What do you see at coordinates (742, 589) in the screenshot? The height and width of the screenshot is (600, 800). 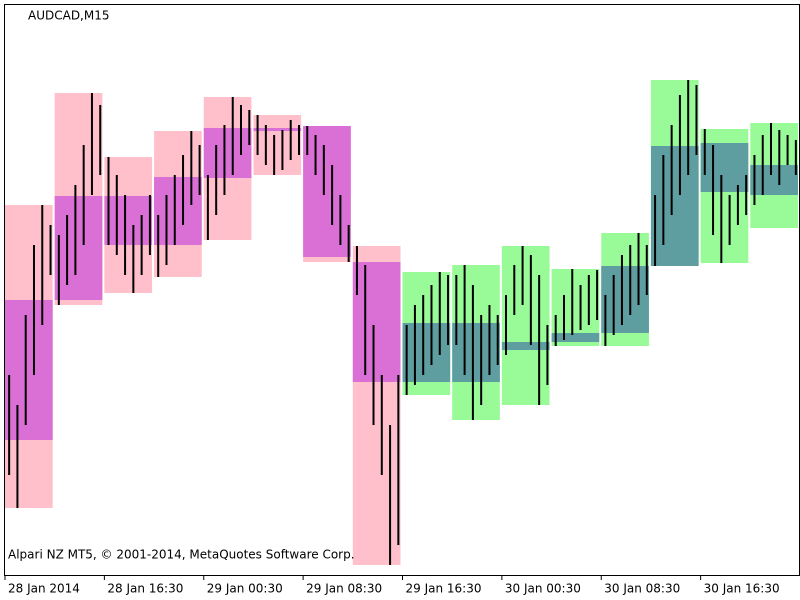 I see `x-tick-label: 30 Jan 16:30` at bounding box center [742, 589].